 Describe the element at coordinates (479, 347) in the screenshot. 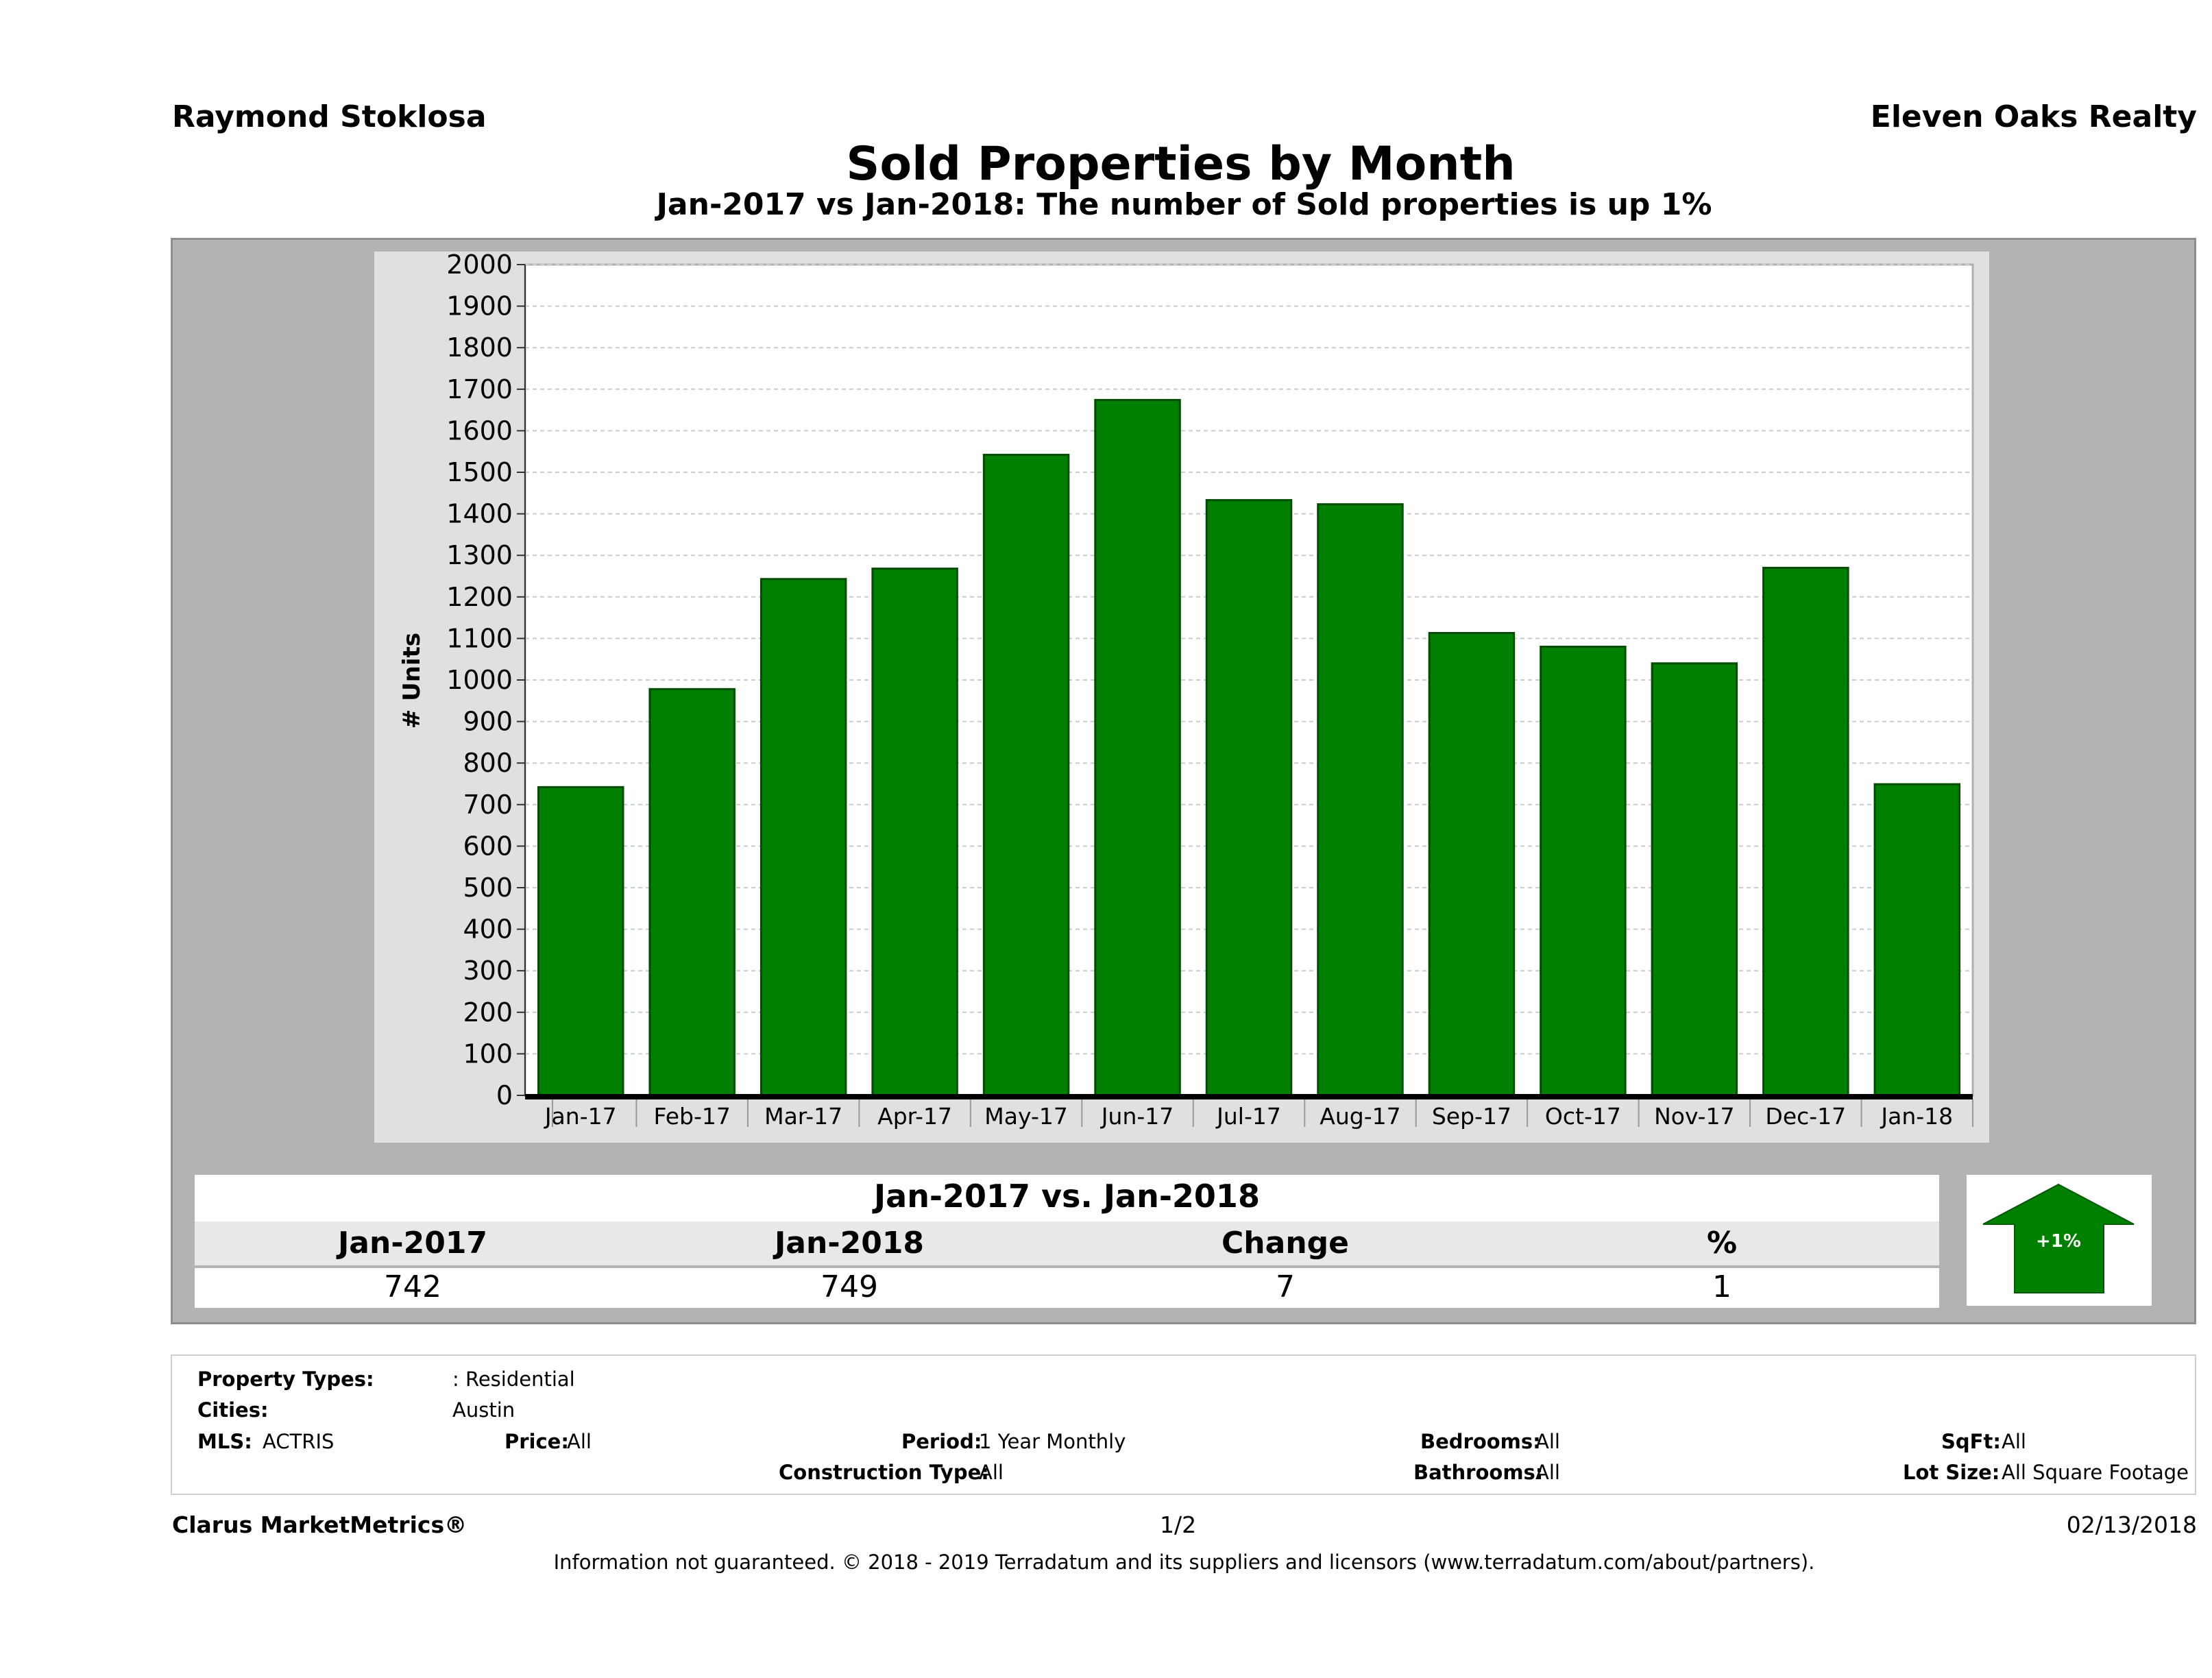

I see `y-tick-label: 1800` at that location.